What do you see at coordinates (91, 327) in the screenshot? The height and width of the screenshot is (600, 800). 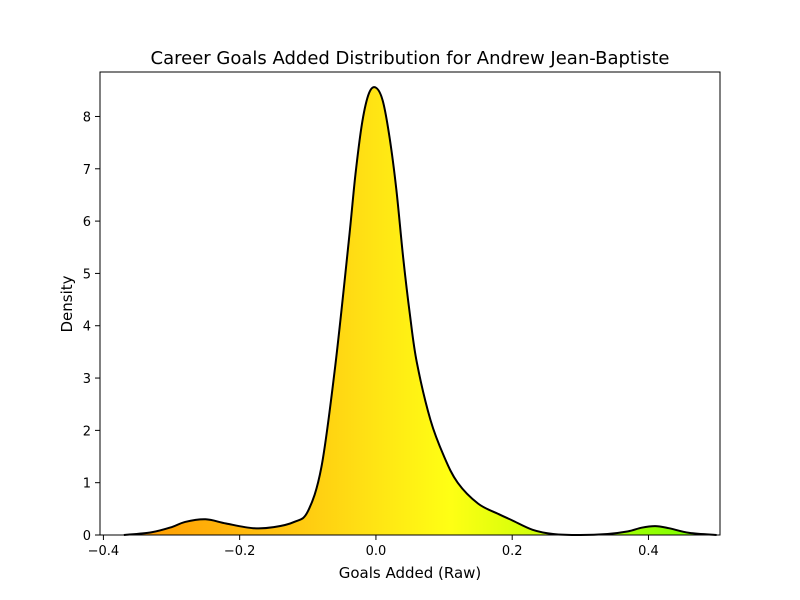 I see `y-axis-ticks: 0 1 2 3 4 5 6 7 8` at bounding box center [91, 327].